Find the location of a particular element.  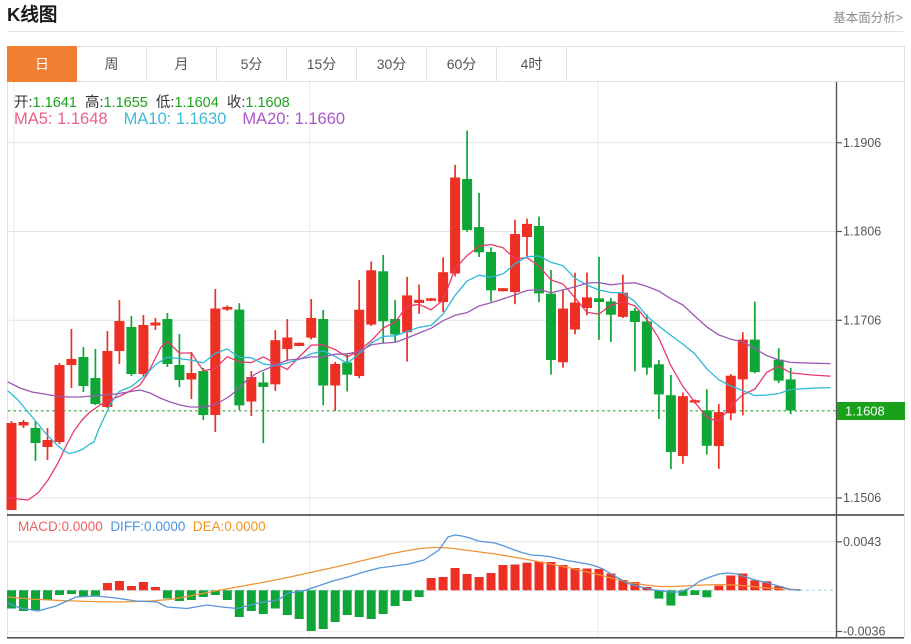

svg-text: 1.1706 is located at coordinates (862, 321).